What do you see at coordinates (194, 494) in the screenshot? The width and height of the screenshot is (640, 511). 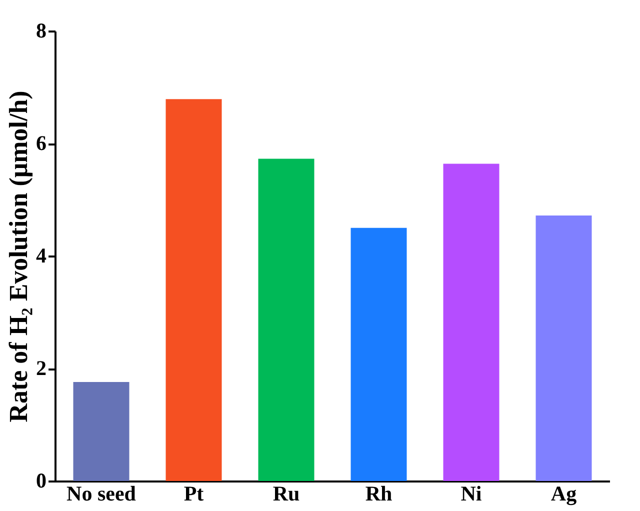 I see `x-tick-label: Pt` at bounding box center [194, 494].